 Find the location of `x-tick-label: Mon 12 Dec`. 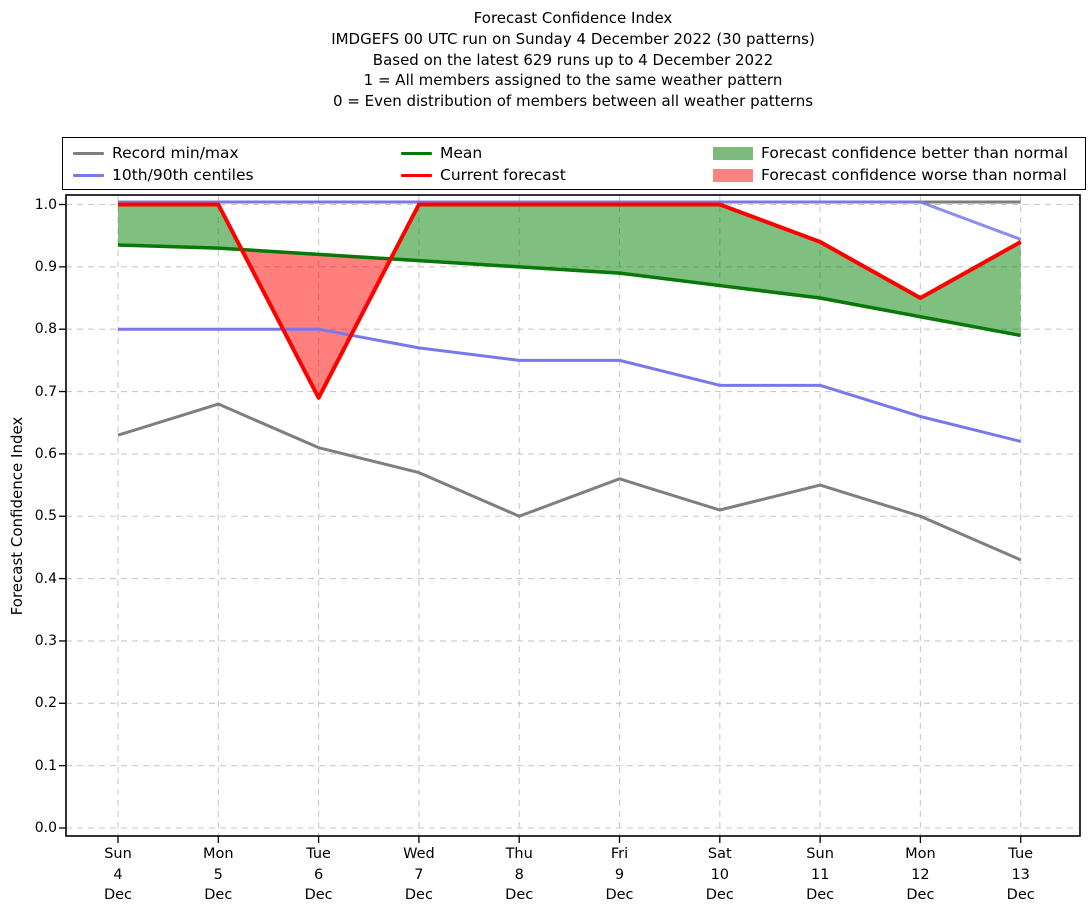

x-tick-label: Mon 12 Dec is located at coordinates (920, 875).